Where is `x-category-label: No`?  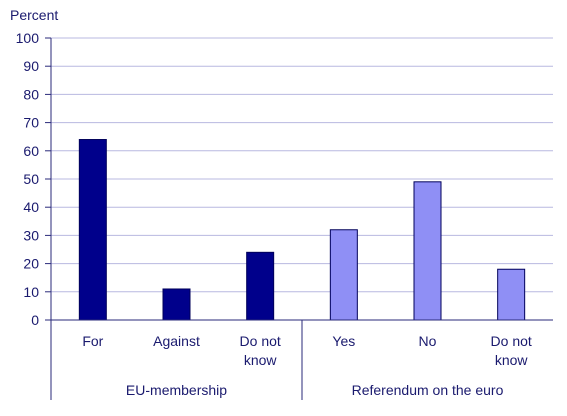 x-category-label: No is located at coordinates (428, 341).